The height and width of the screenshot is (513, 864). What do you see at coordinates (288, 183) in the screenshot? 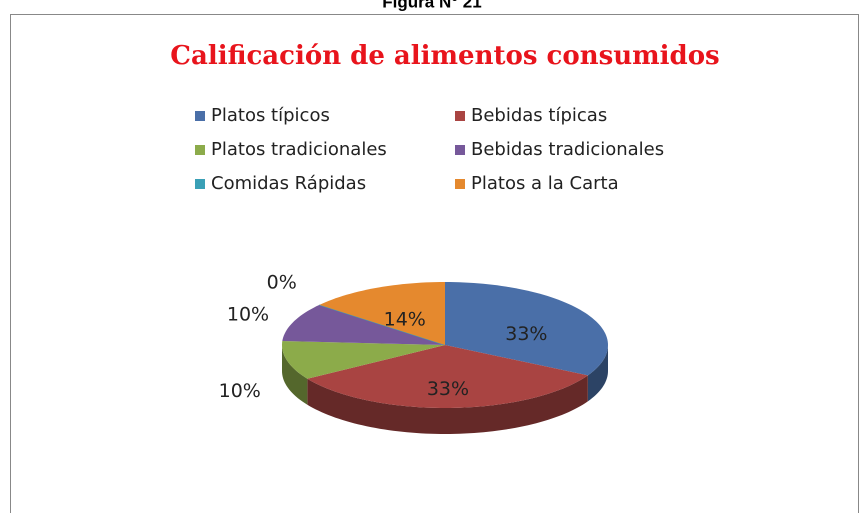
I see `legend-label: Comidas Rápidas` at bounding box center [288, 183].